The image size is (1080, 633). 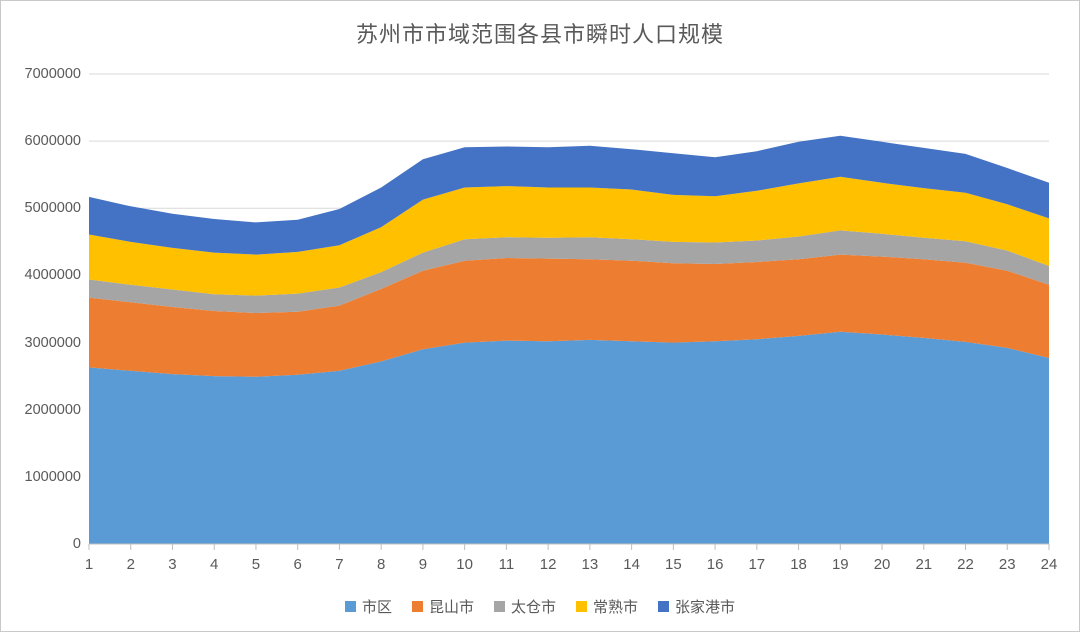 What do you see at coordinates (1049, 564) in the screenshot?
I see `x-tick-label: 24` at bounding box center [1049, 564].